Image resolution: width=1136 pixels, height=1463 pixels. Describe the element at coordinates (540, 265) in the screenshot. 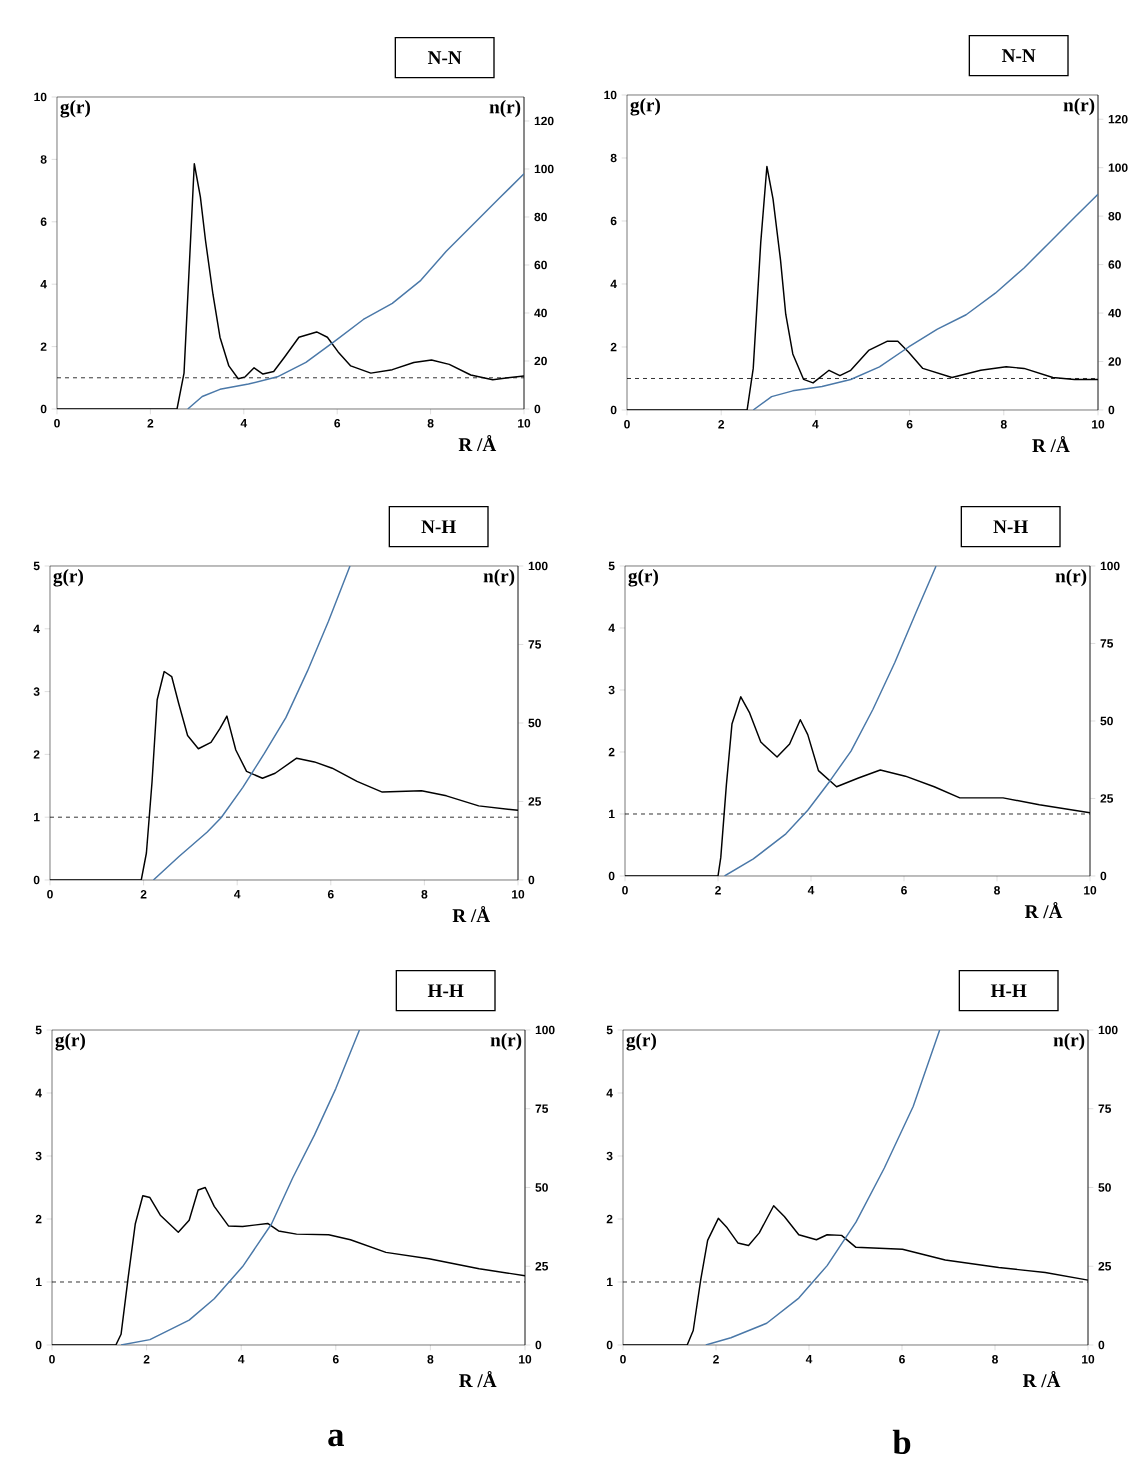

I see `y2-tick-label: 60` at that location.